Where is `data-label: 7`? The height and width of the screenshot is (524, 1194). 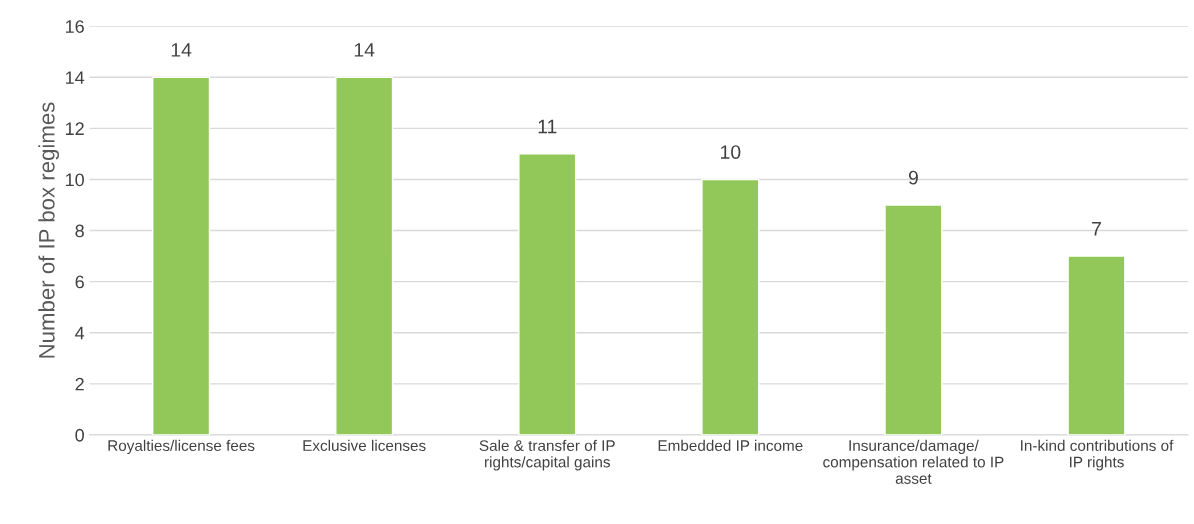
data-label: 7 is located at coordinates (1096, 229).